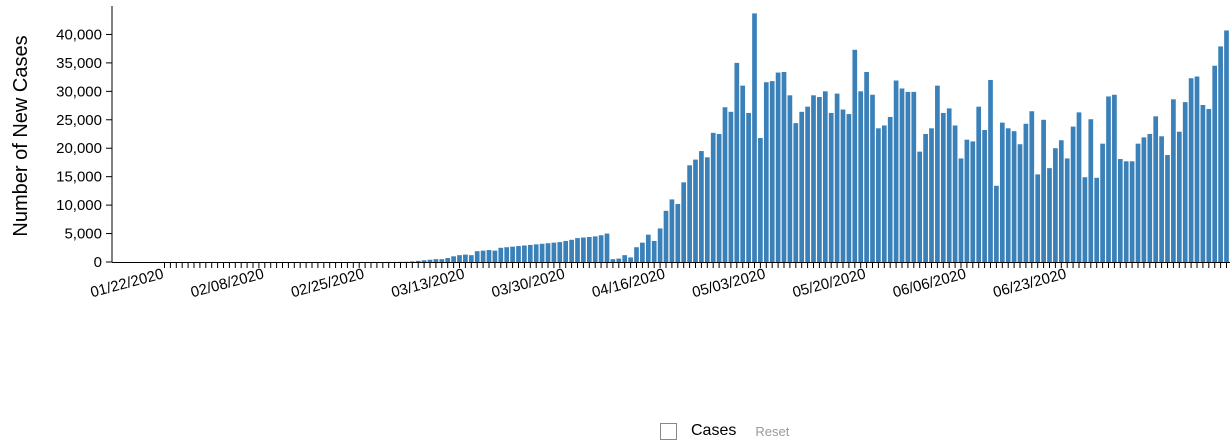 The image size is (1230, 444). Describe the element at coordinates (628, 283) in the screenshot. I see `x-tick-label: 04/16/2020` at that location.